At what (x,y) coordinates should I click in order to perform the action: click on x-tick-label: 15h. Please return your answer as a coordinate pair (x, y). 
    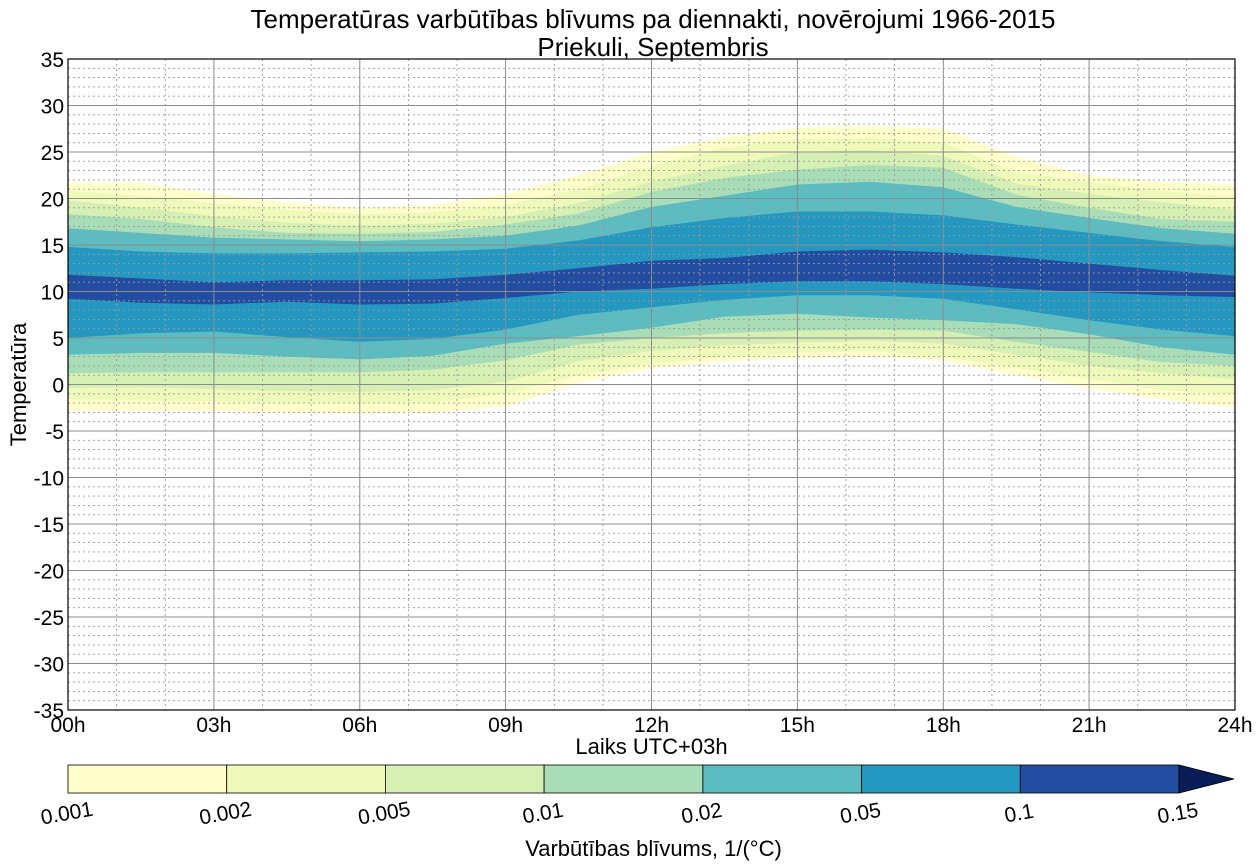
    Looking at the image, I should click on (797, 725).